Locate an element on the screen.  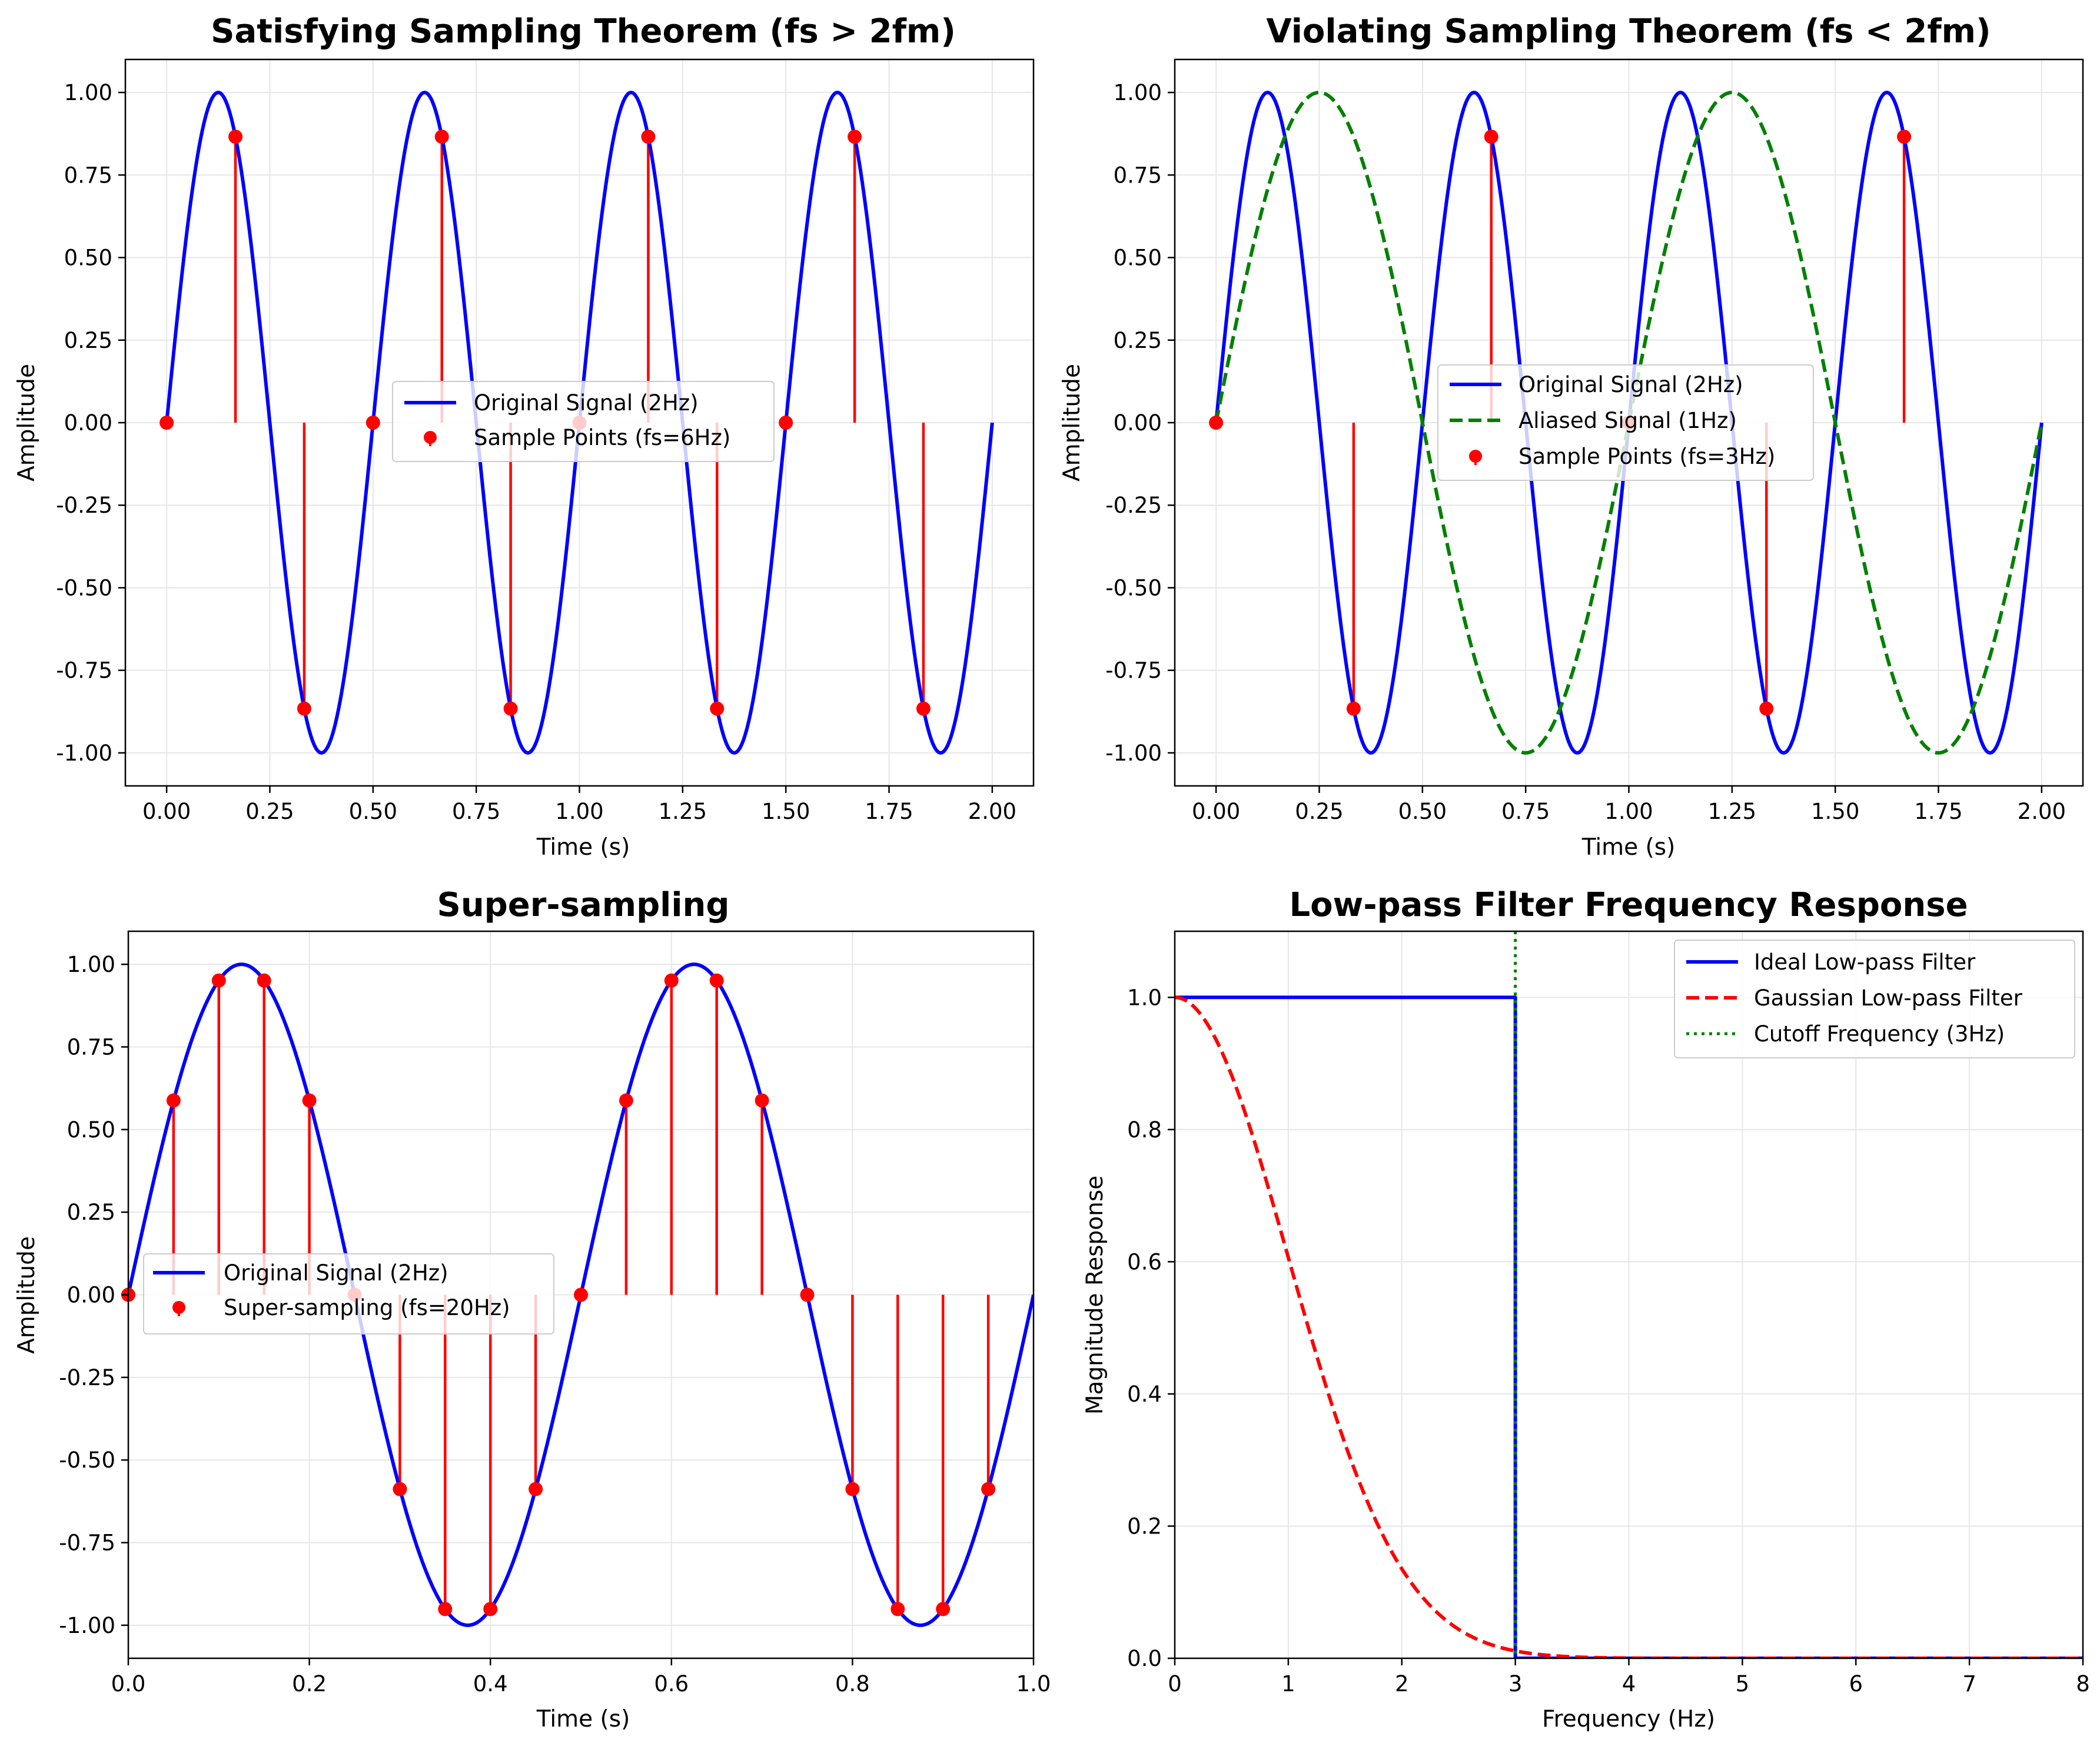
p1-ytick-label: 0.50 is located at coordinates (88, 258).